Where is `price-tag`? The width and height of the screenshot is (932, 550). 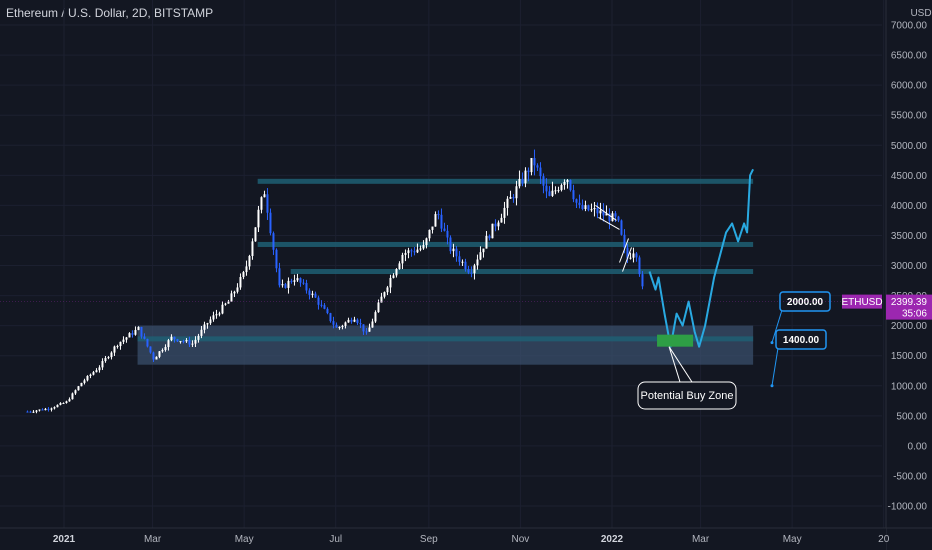 price-tag is located at coordinates (909, 307).